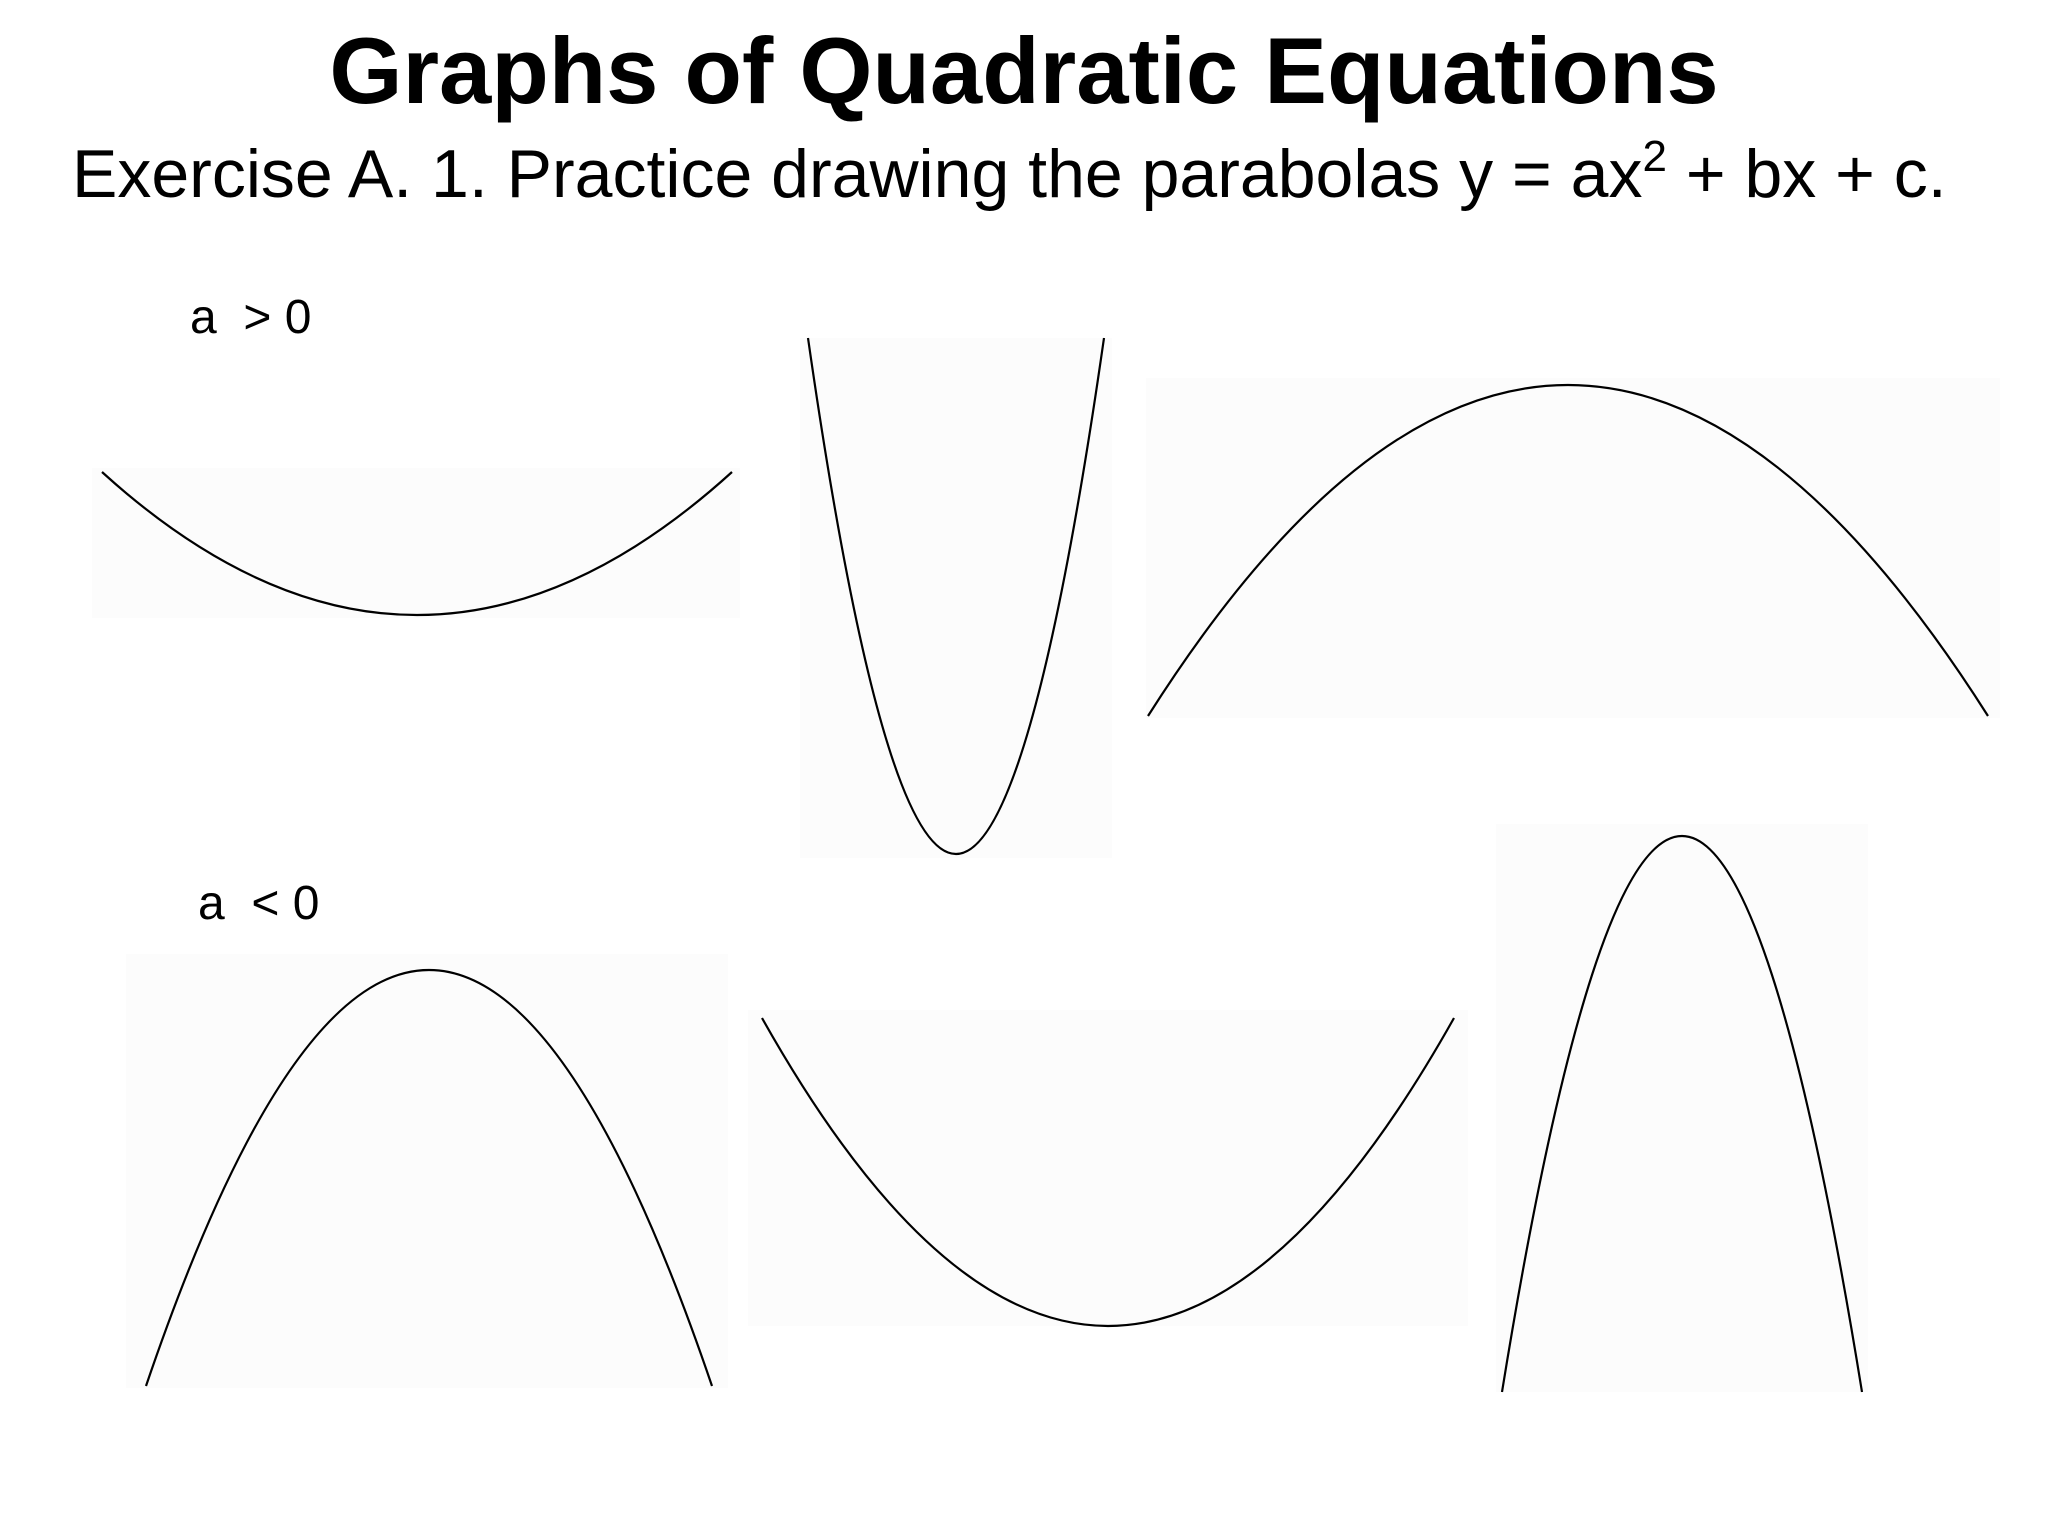  I want to click on exponent: 2, so click(1654, 156).